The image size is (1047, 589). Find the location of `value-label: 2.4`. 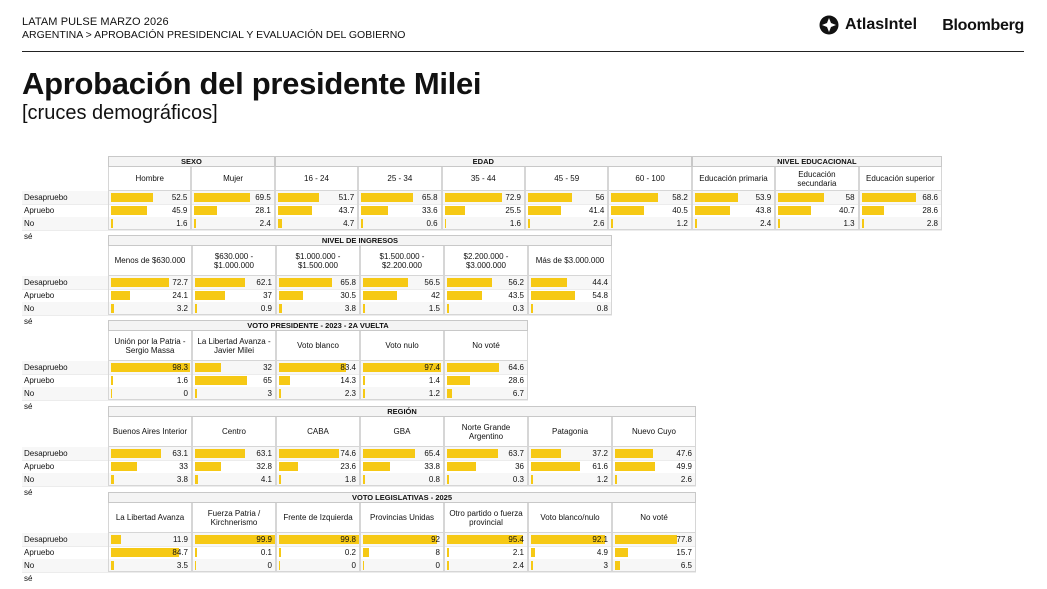

value-label: 2.4 is located at coordinates (265, 223).